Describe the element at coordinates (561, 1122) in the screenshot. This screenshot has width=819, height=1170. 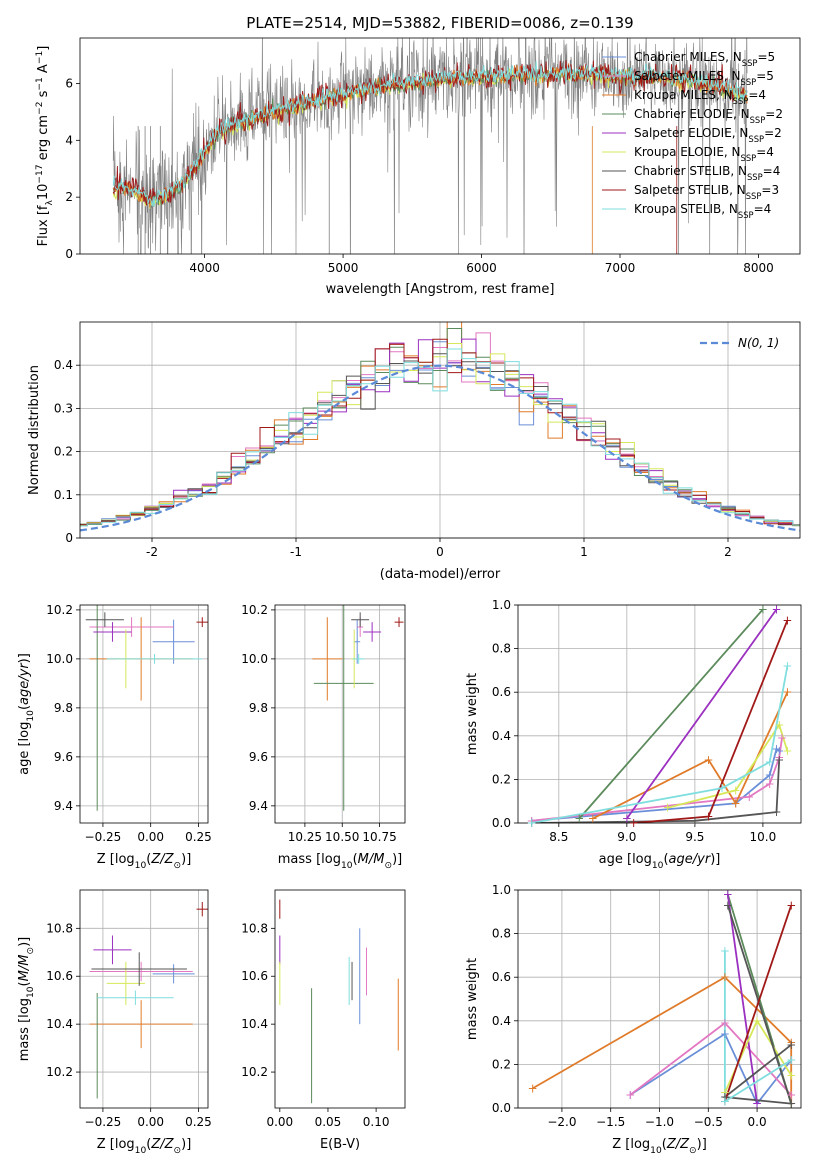
I see `x-tick-label: −2.0` at that location.